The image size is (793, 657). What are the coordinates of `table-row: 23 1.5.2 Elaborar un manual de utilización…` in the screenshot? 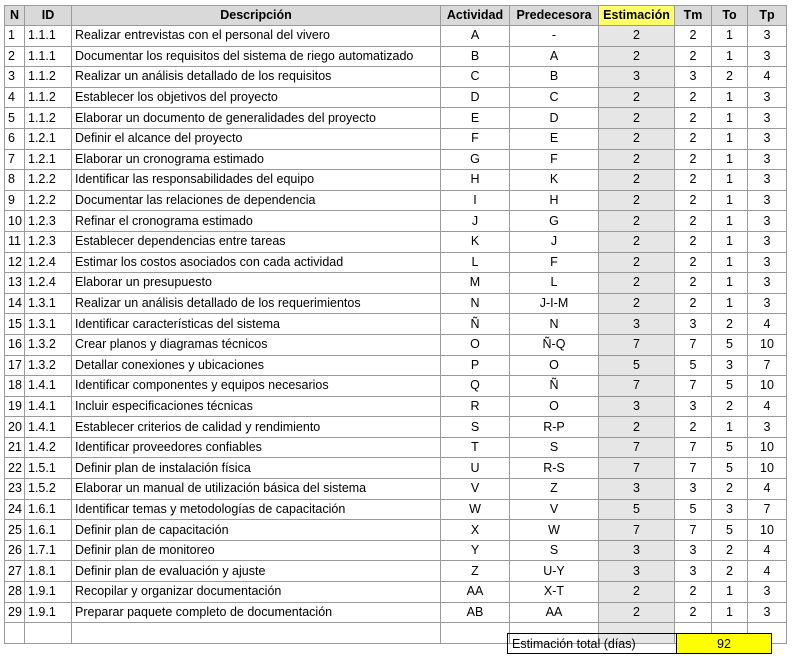 It's located at (395, 489).